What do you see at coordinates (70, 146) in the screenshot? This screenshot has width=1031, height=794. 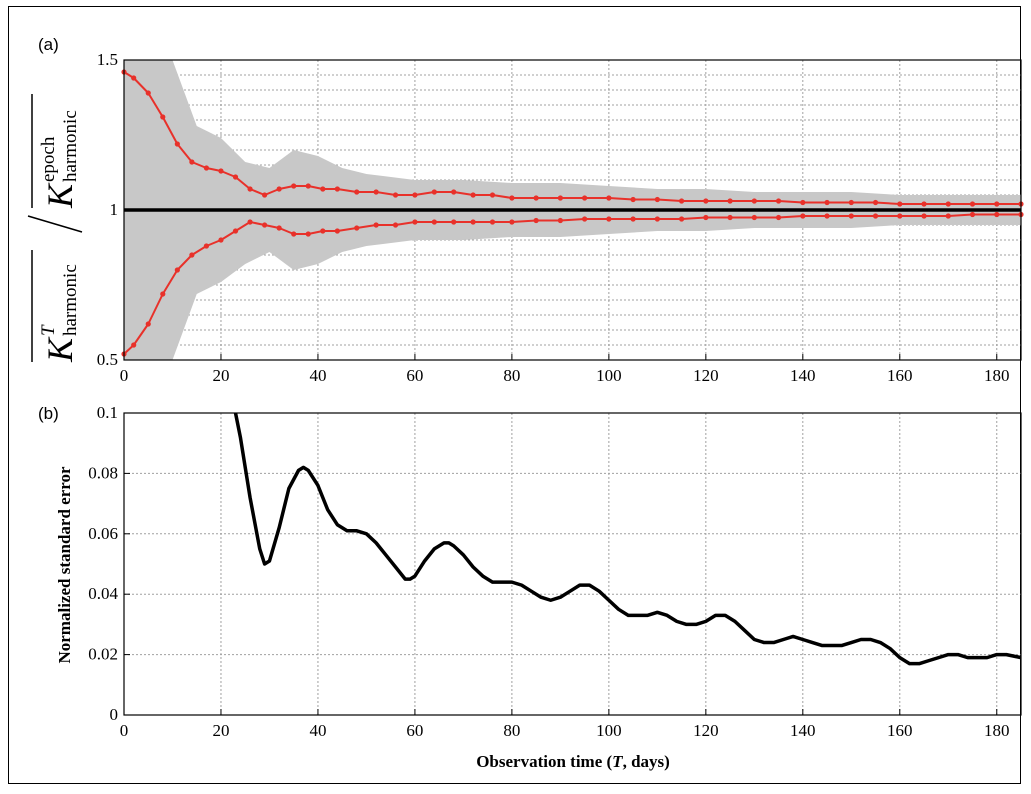 I see `ylabel-den-sub: harmonic` at bounding box center [70, 146].